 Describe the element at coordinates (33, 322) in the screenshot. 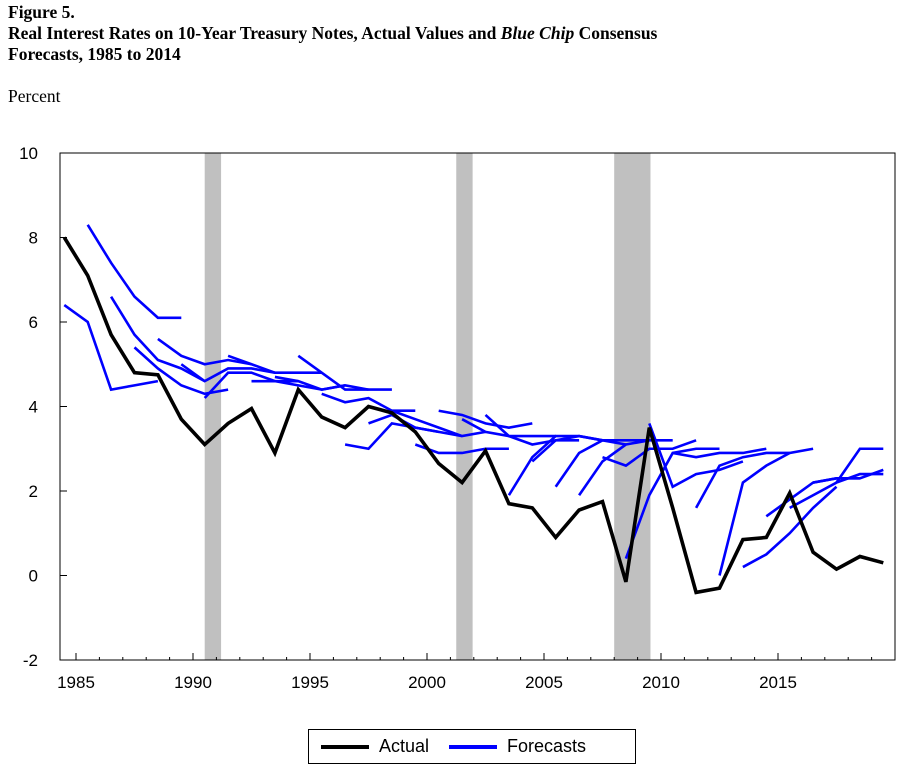

I see `y-tick-label: 6` at that location.